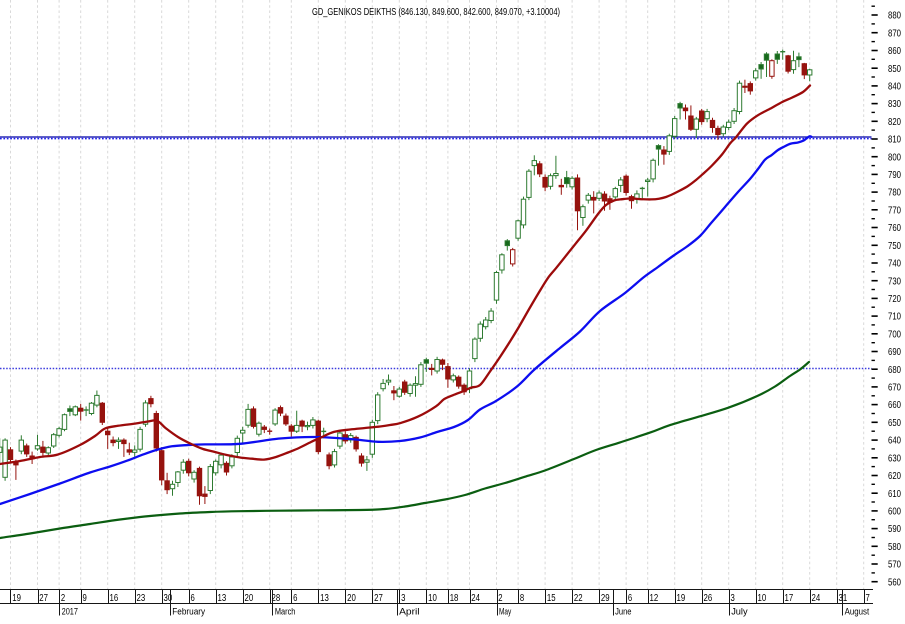 The width and height of the screenshot is (905, 624). Describe the element at coordinates (894, 33) in the screenshot. I see `svg-text: 870` at that location.